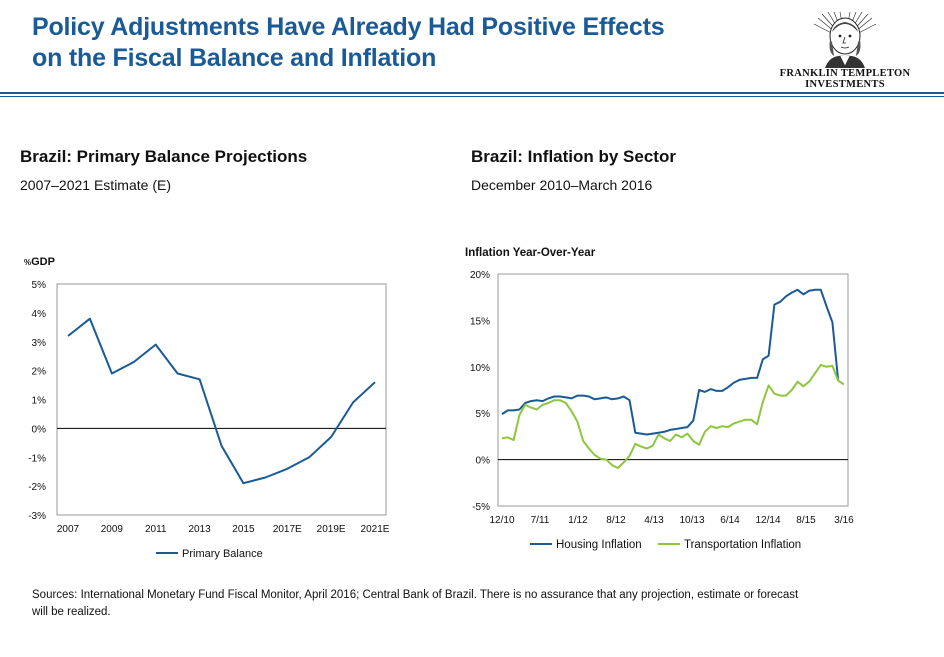 This screenshot has height=657, width=944. Describe the element at coordinates (806, 520) in the screenshot. I see `x-tick-label: 8/15` at that location.